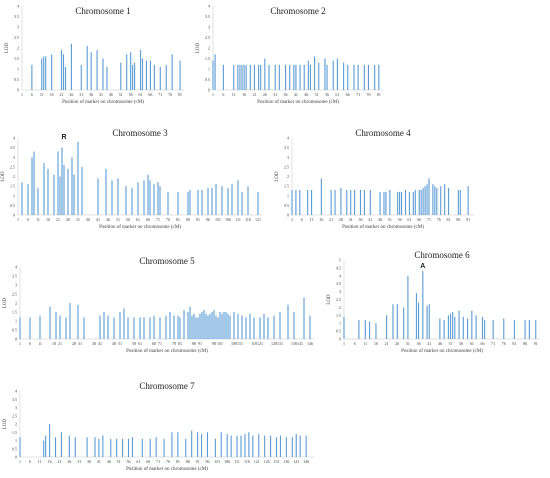  Describe the element at coordinates (40, 343) in the screenshot. I see `x-tick-label: 11` at that location.